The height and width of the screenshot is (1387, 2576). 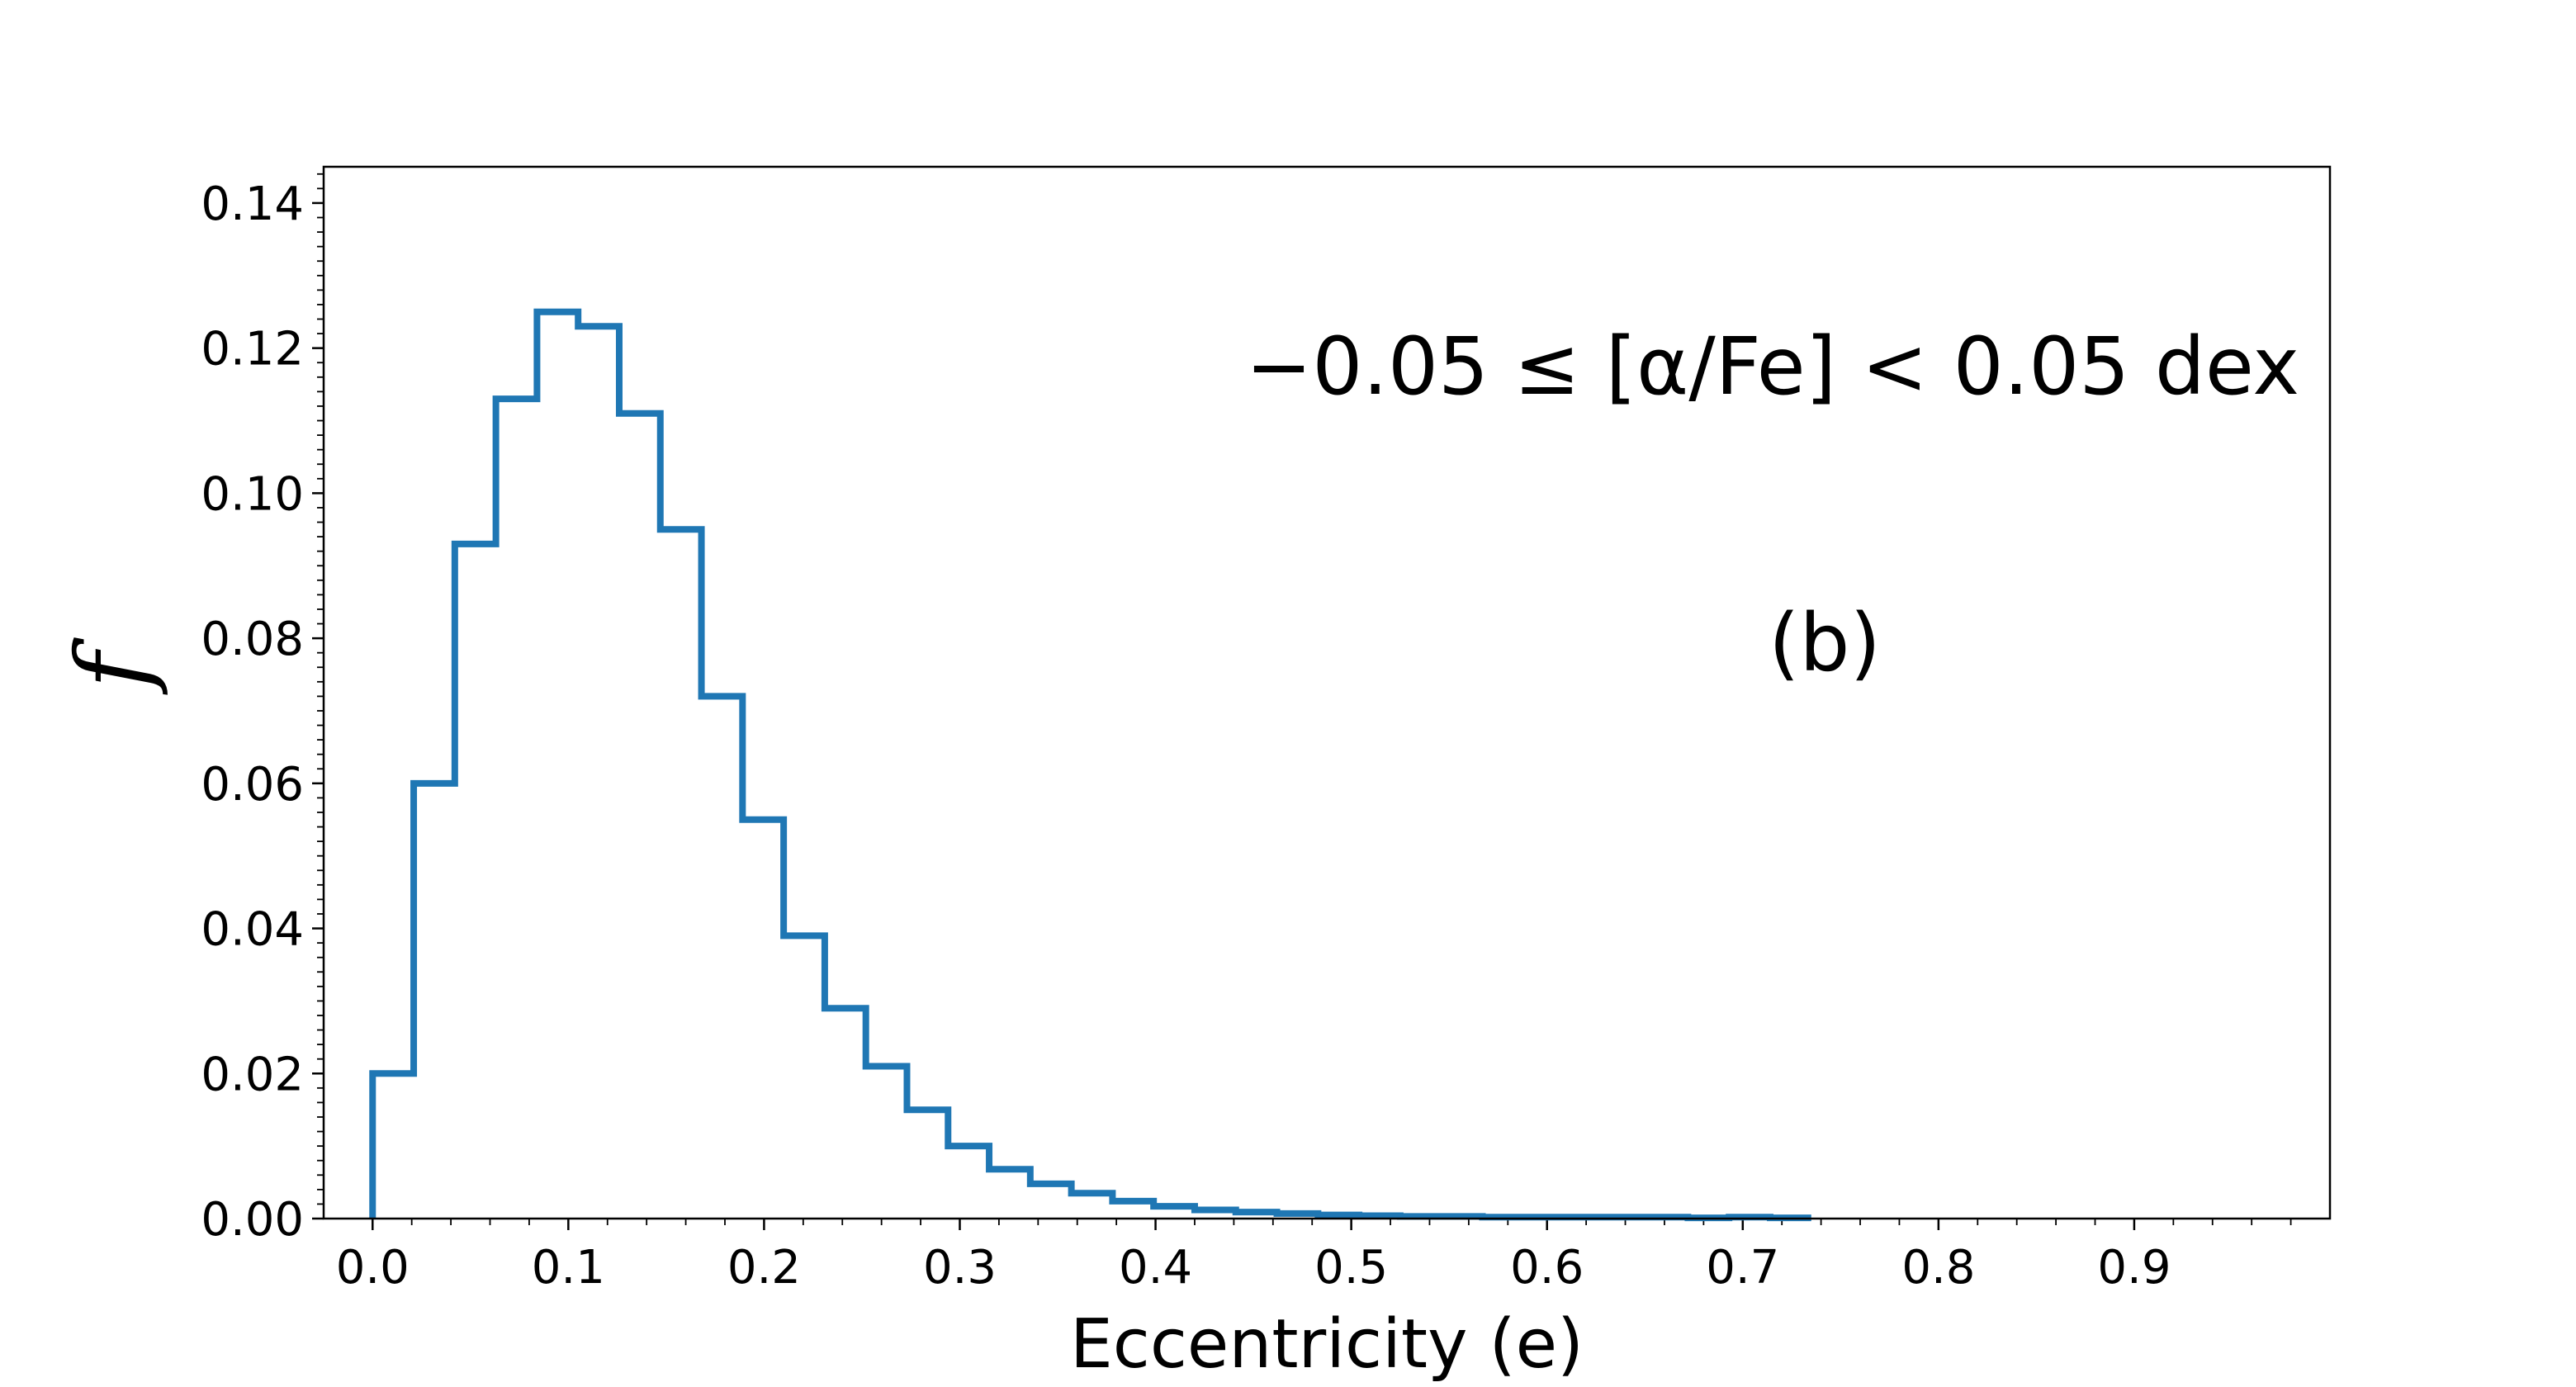 What do you see at coordinates (373, 1268) in the screenshot?
I see `x-tick-label: 0.0` at bounding box center [373, 1268].